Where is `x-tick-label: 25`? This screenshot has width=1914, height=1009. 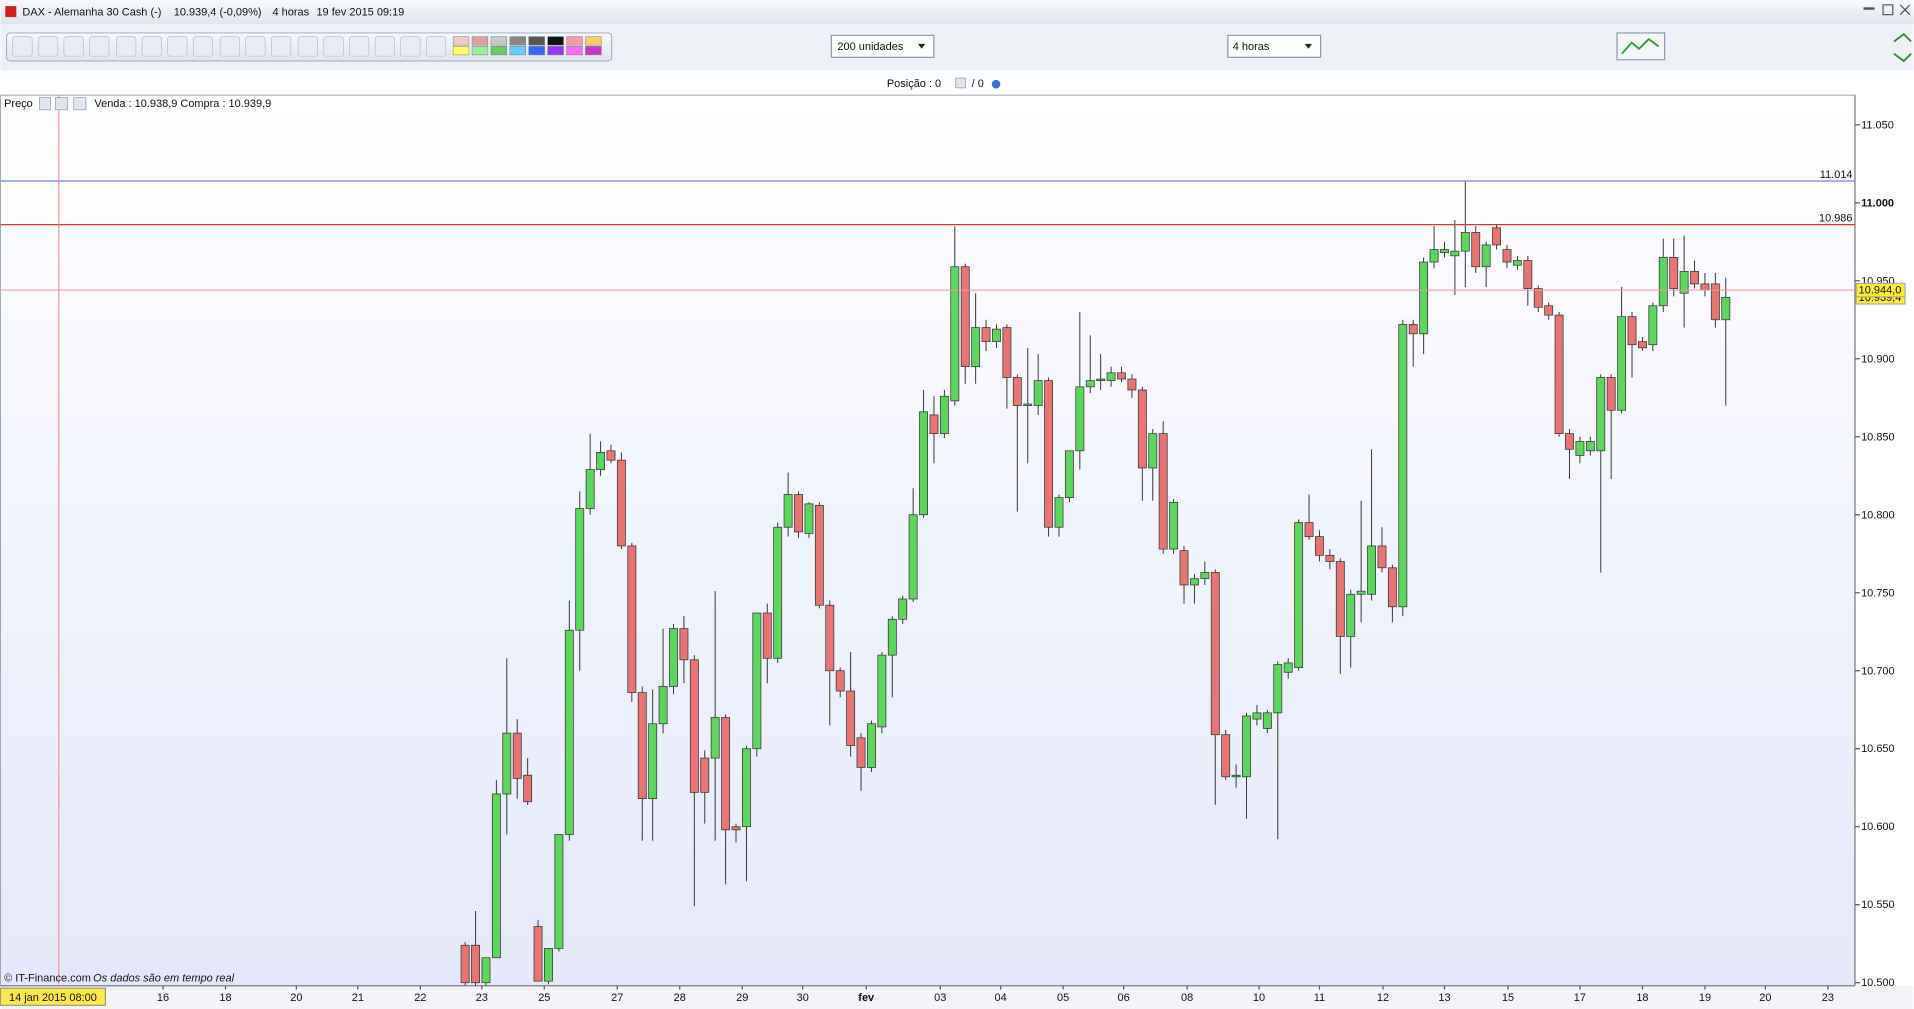 x-tick-label: 25 is located at coordinates (544, 998).